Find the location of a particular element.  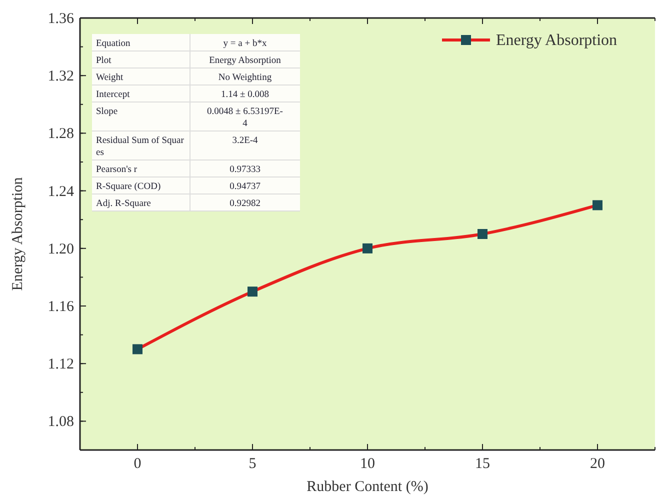

annotation: 0.97333 is located at coordinates (245, 170).